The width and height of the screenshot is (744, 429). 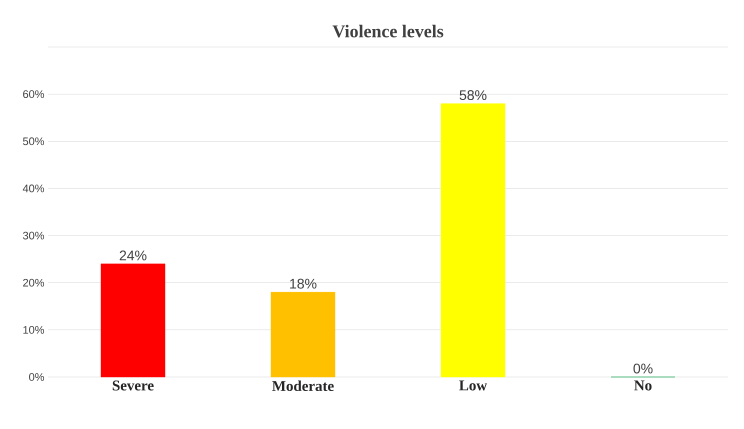 I want to click on data-label: 24%, so click(x=133, y=255).